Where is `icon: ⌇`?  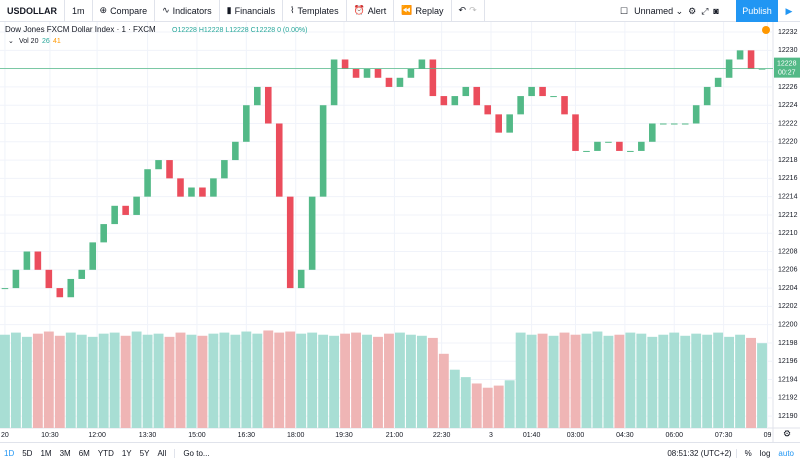 icon: ⌇ is located at coordinates (292, 10).